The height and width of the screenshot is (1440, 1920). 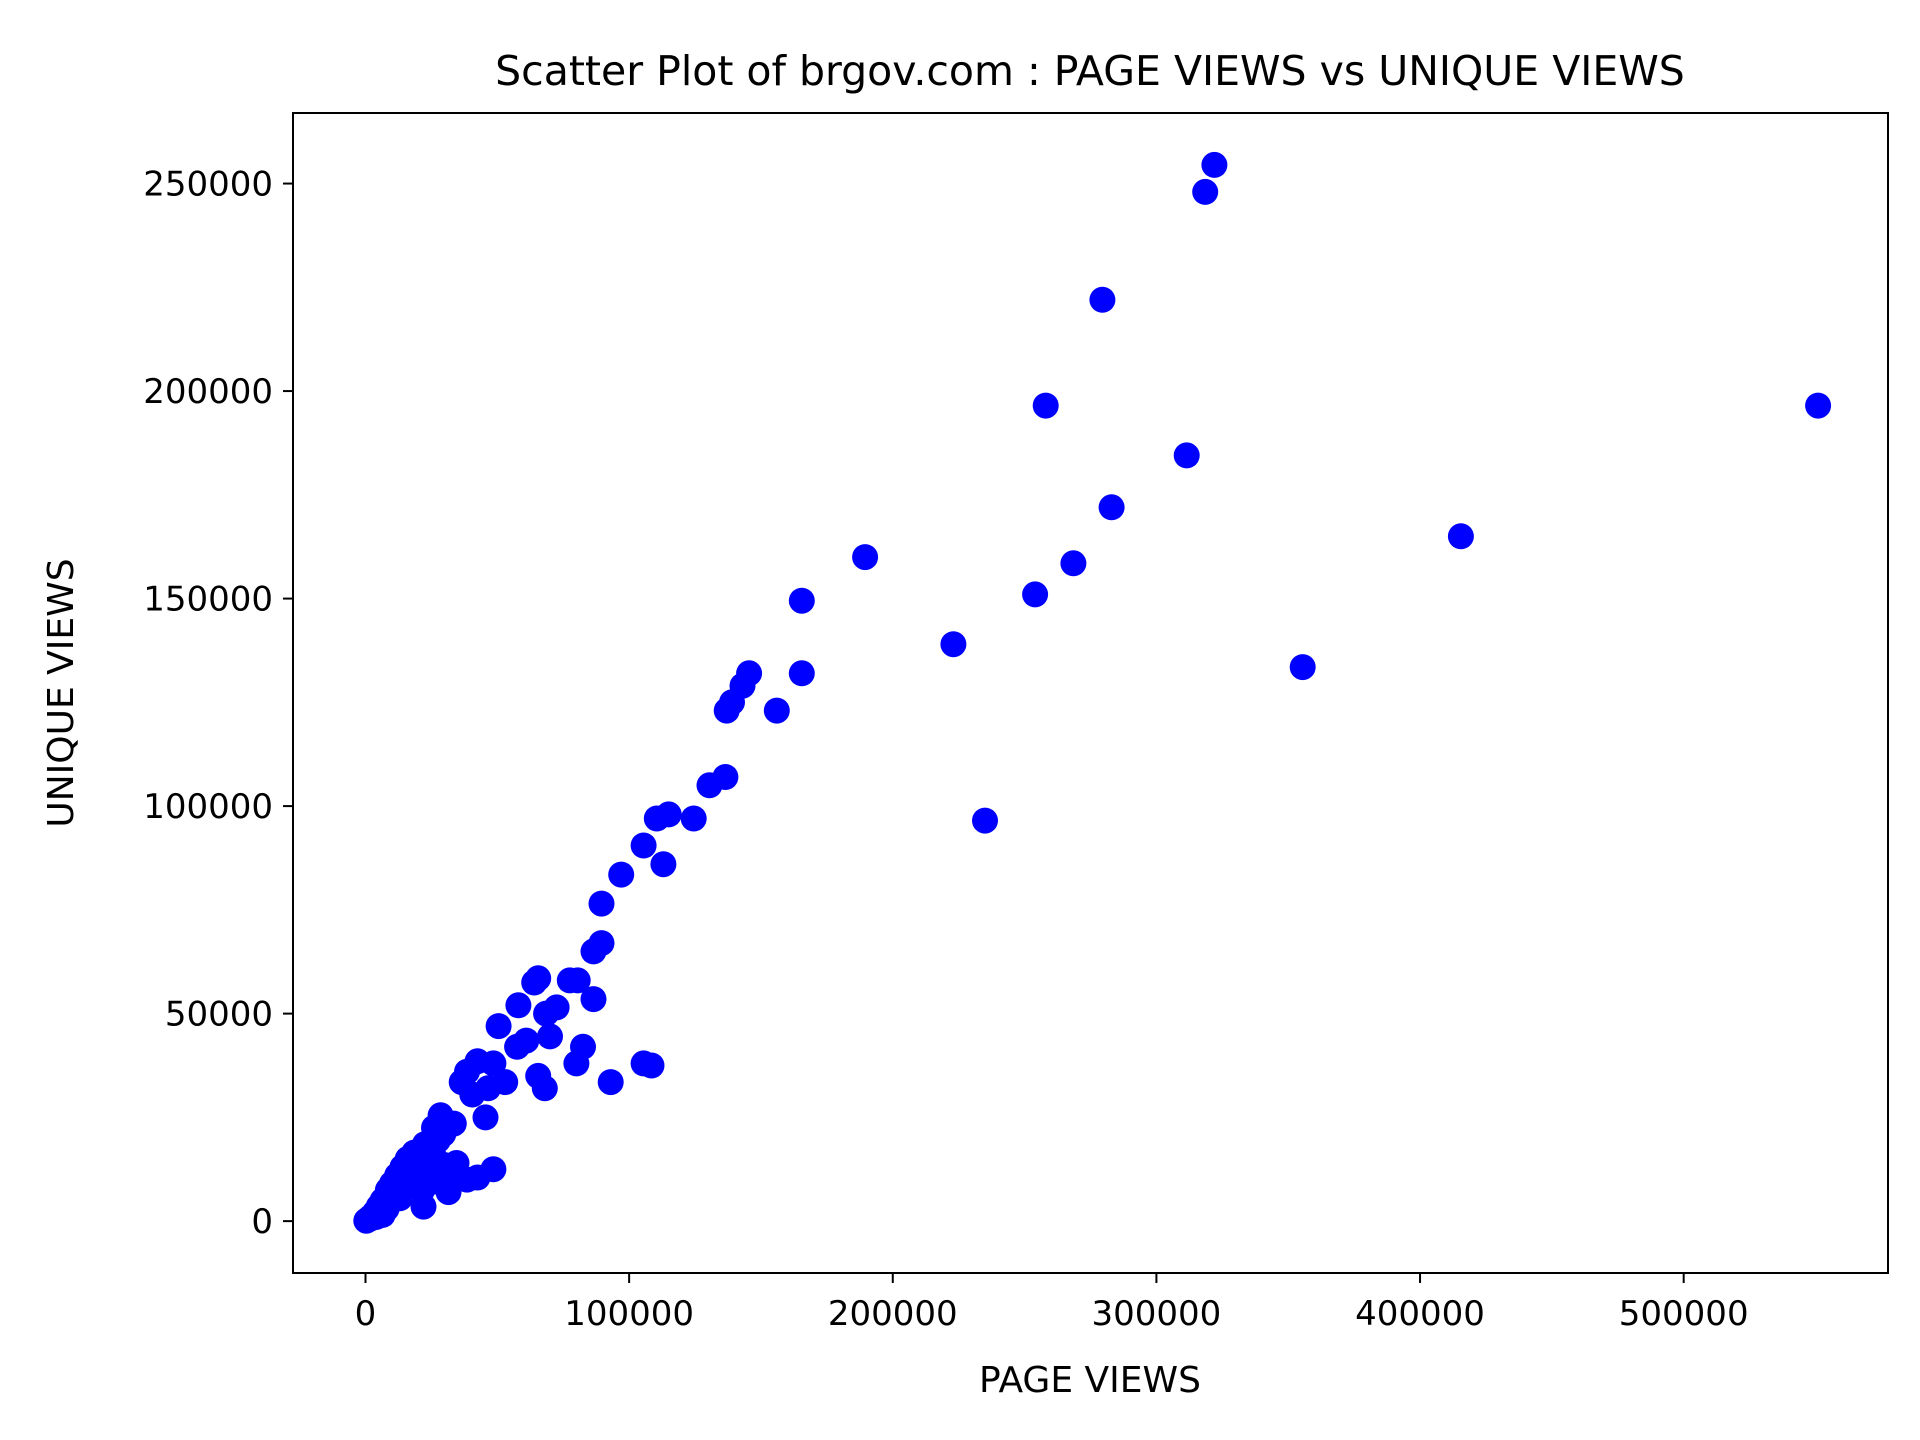 I want to click on y-axis-title: UNIQUE VIEWS, so click(x=61, y=692).